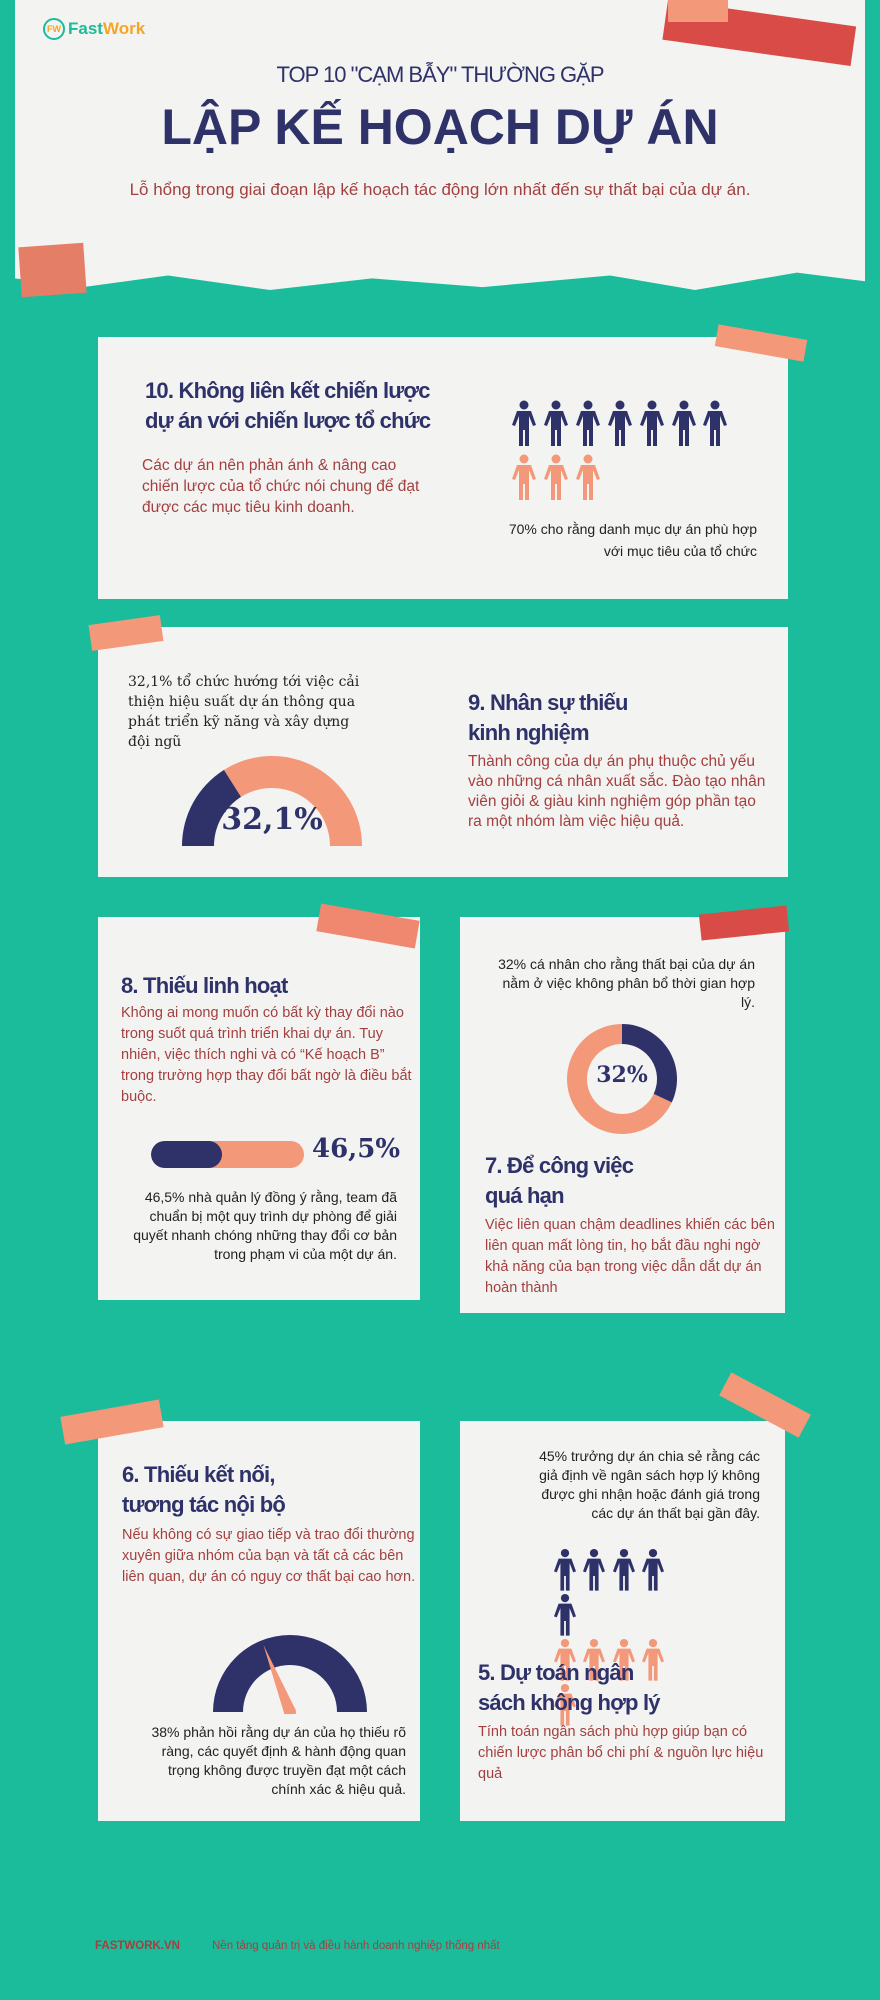  What do you see at coordinates (204, 1504) in the screenshot?
I see `item-6-title-2: tương tác nội bộ` at bounding box center [204, 1504].